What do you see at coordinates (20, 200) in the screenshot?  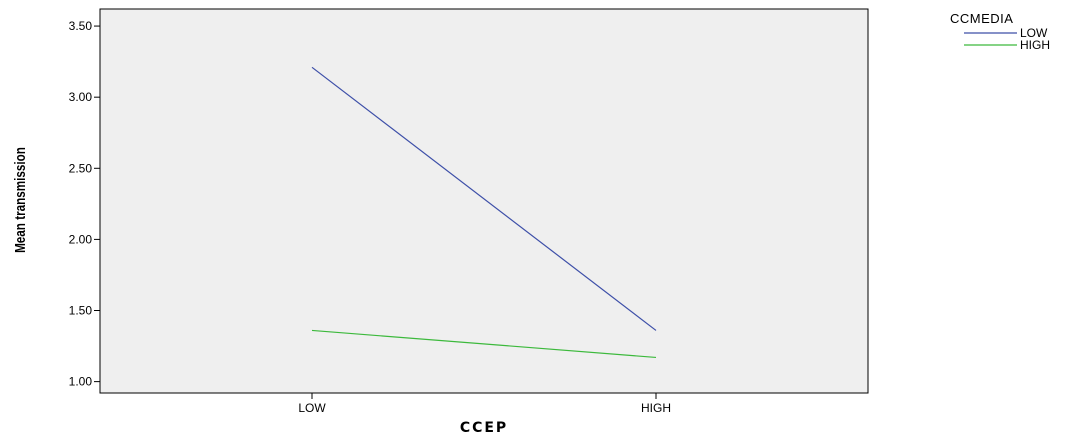 I see `y-axis-title: Mean transmission` at bounding box center [20, 200].